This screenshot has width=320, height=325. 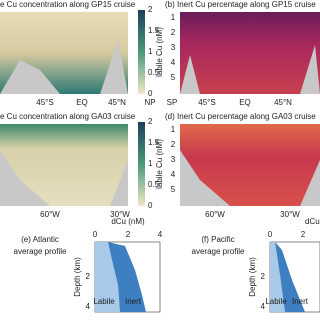 What do you see at coordinates (40, 239) in the screenshot?
I see `panel-title: (e) Atlantic` at bounding box center [40, 239].